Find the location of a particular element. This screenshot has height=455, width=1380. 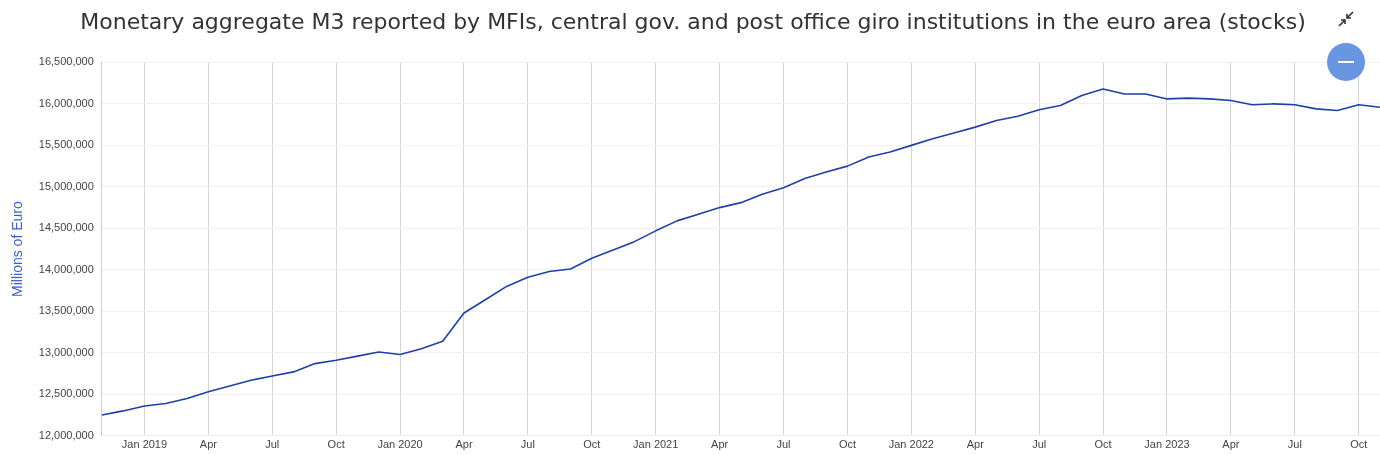

x-tick-label: Jan 2020 is located at coordinates (400, 444).